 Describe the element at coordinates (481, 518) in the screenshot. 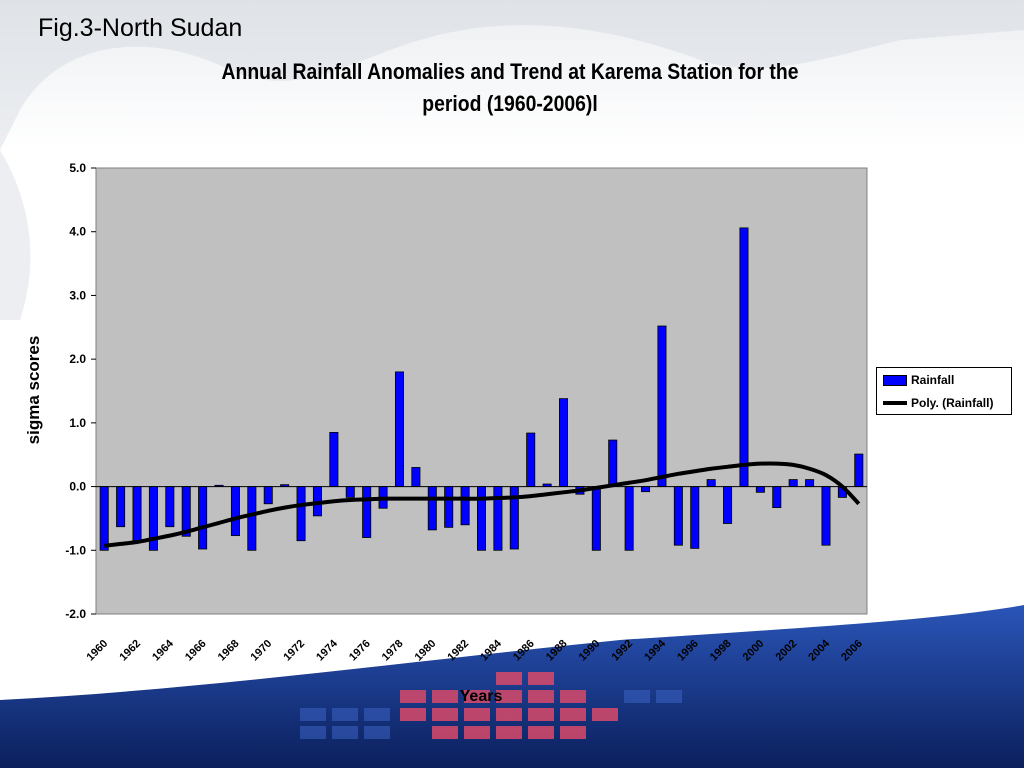

I see `bar-1983` at that location.